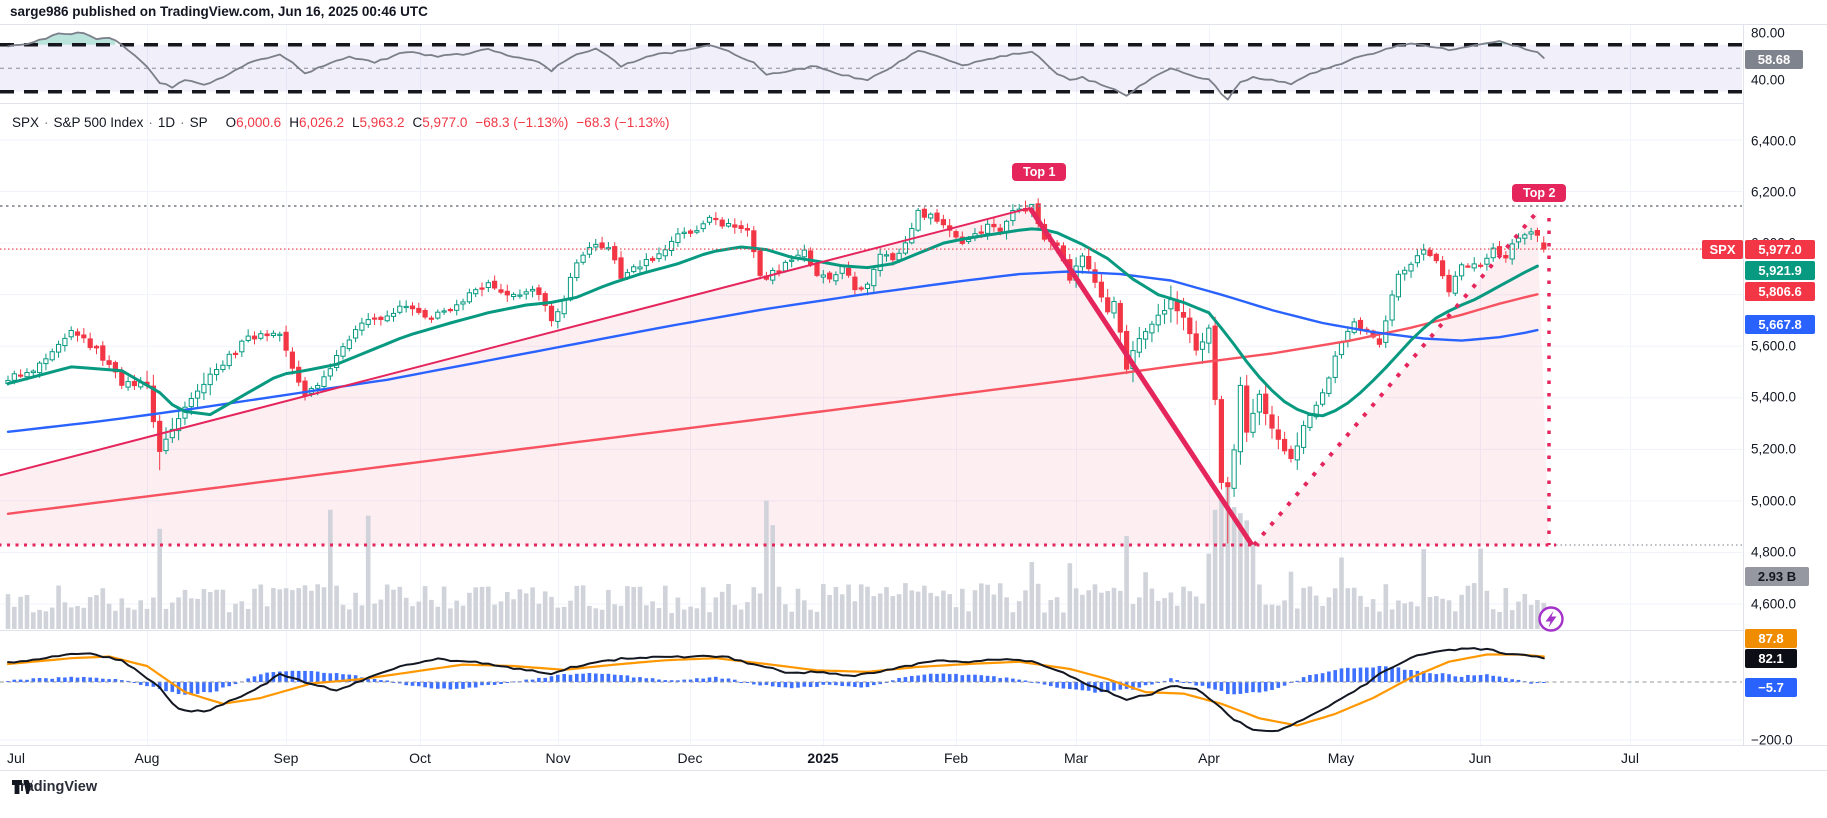  Describe the element at coordinates (823, 758) in the screenshot. I see `time-axis-label: 2025` at that location.